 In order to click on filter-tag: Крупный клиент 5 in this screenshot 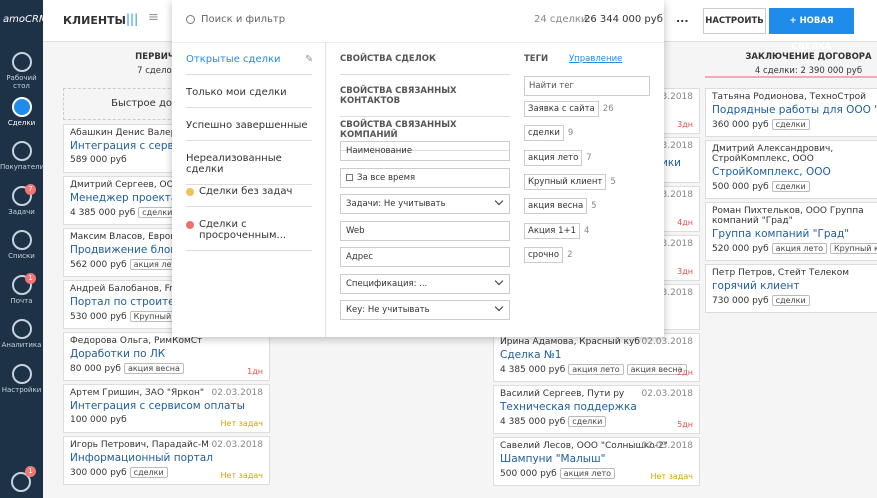, I will do `click(570, 181)`.